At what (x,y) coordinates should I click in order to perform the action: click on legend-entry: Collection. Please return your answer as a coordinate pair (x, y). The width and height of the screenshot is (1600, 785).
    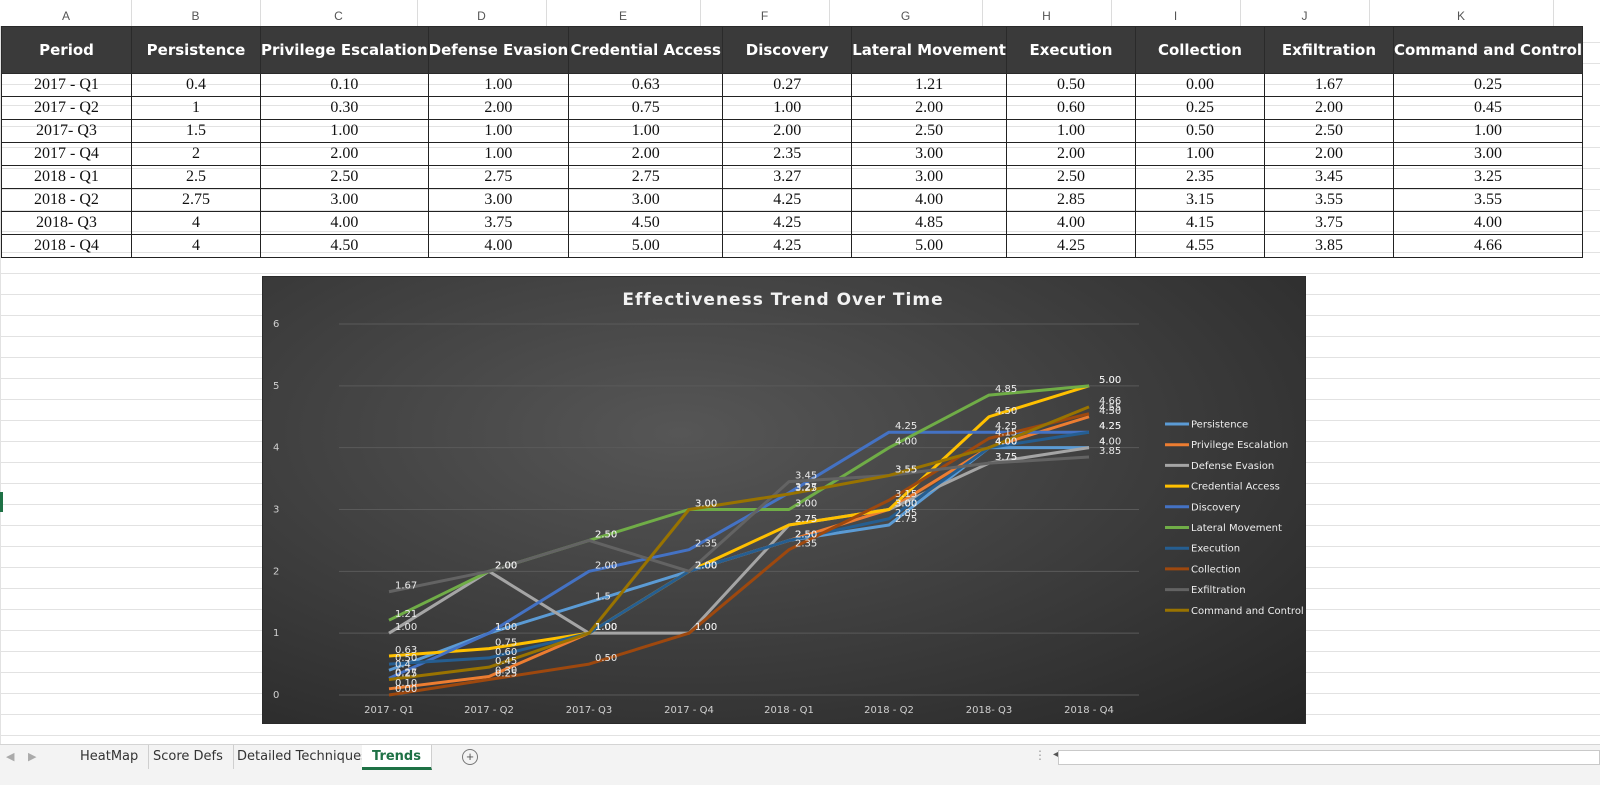
    Looking at the image, I should click on (1215, 569).